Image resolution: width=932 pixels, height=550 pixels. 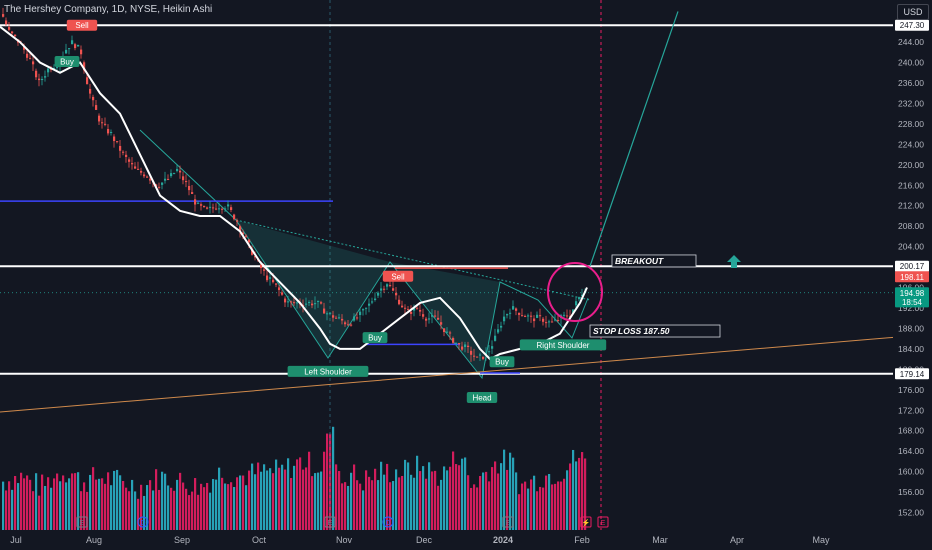 What do you see at coordinates (330, 523) in the screenshot?
I see `event-marker-icon: E` at bounding box center [330, 523].